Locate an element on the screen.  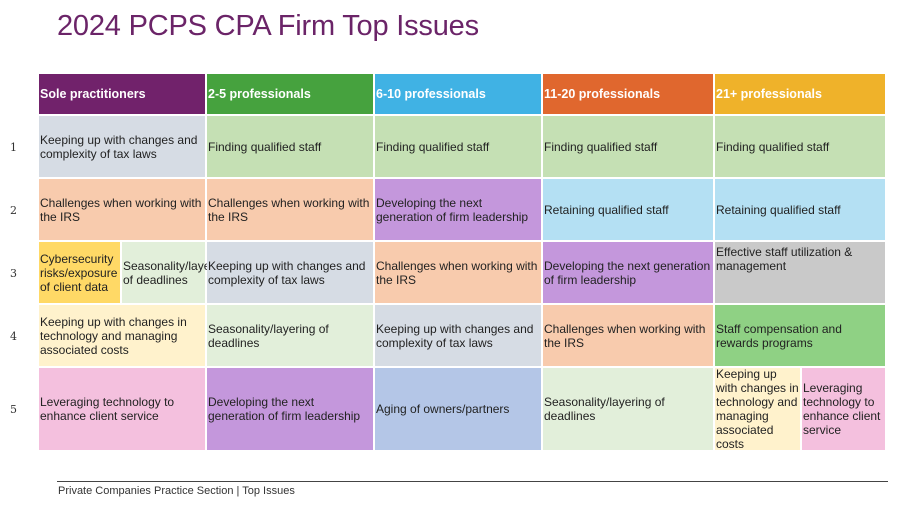
issue-text: Effective staff utilization & management is located at coordinates (784, 259).